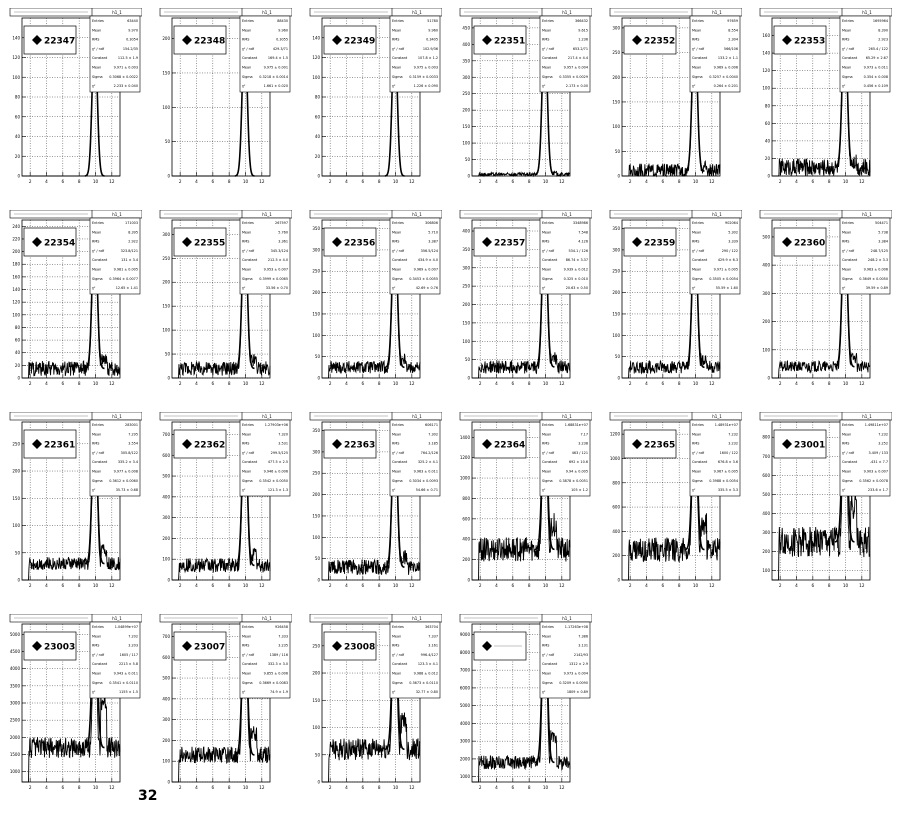 The height and width of the screenshot is (814, 900). I want to click on stats-value: 8.554, so click(733, 30).